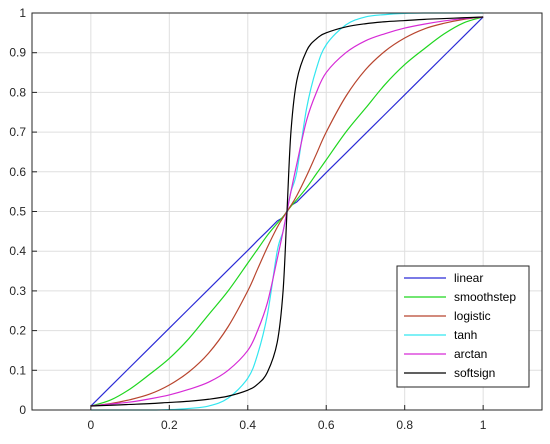  I want to click on x-tick-label: 0.2, so click(169, 425).